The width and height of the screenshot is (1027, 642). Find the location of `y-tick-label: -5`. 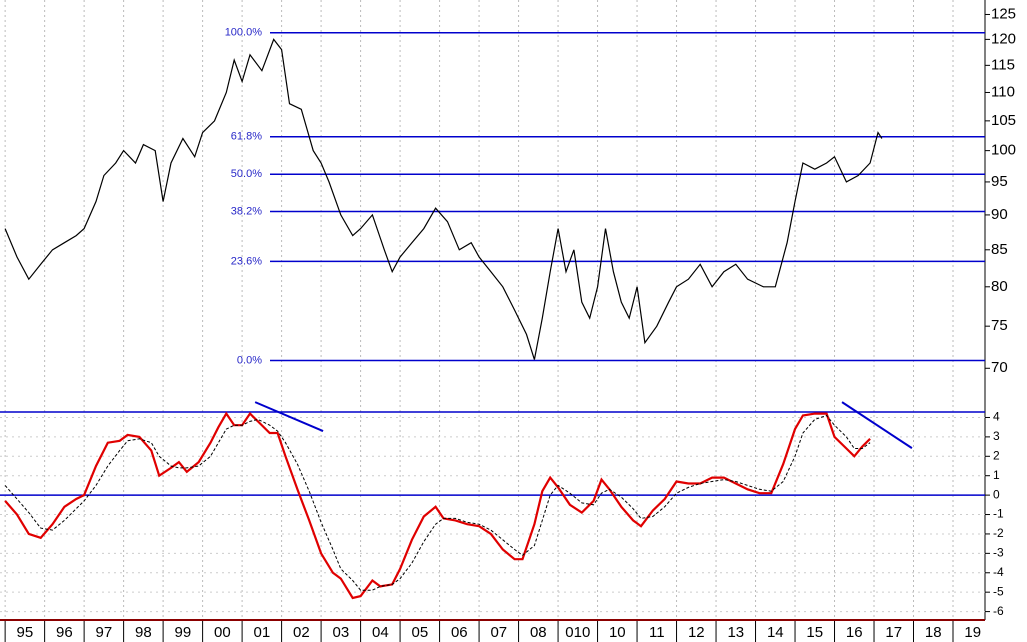

y-tick-label: -5 is located at coordinates (998, 591).